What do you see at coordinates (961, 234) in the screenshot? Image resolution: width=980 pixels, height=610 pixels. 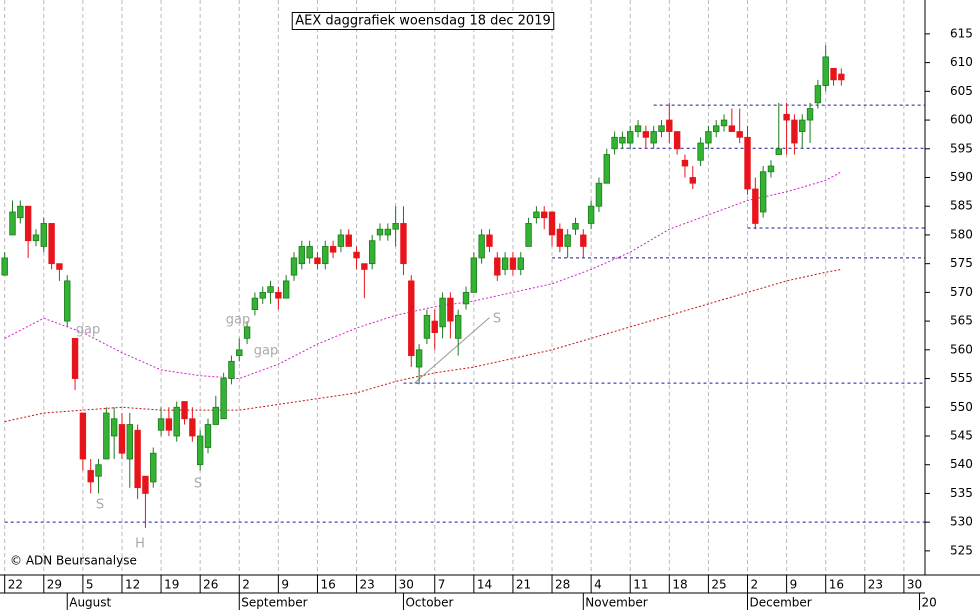 I see `y-tick-label: 580` at bounding box center [961, 234].